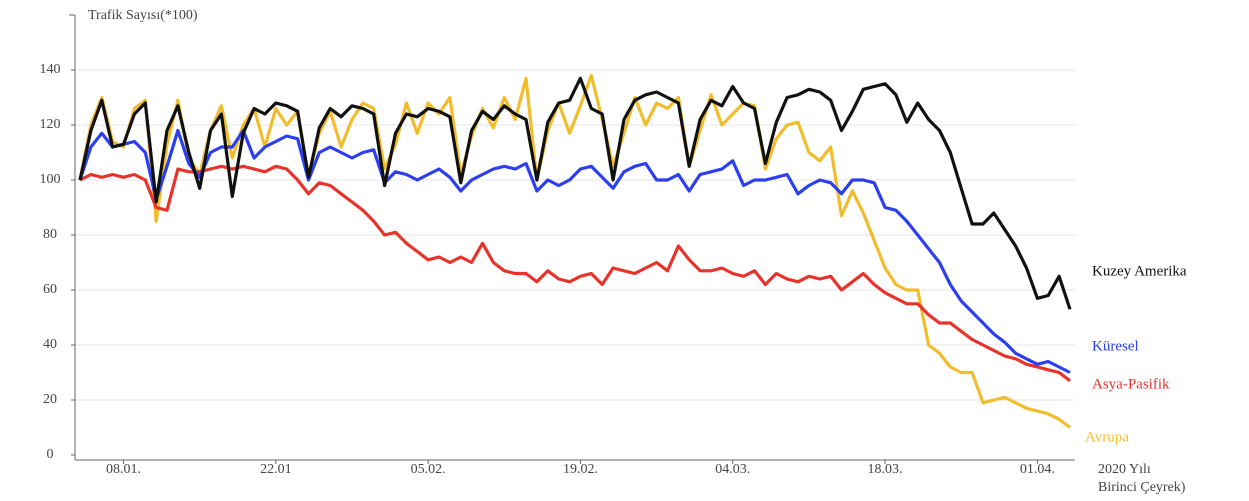  What do you see at coordinates (885, 469) in the screenshot?
I see `x-tick-label: 18.03.` at bounding box center [885, 469].